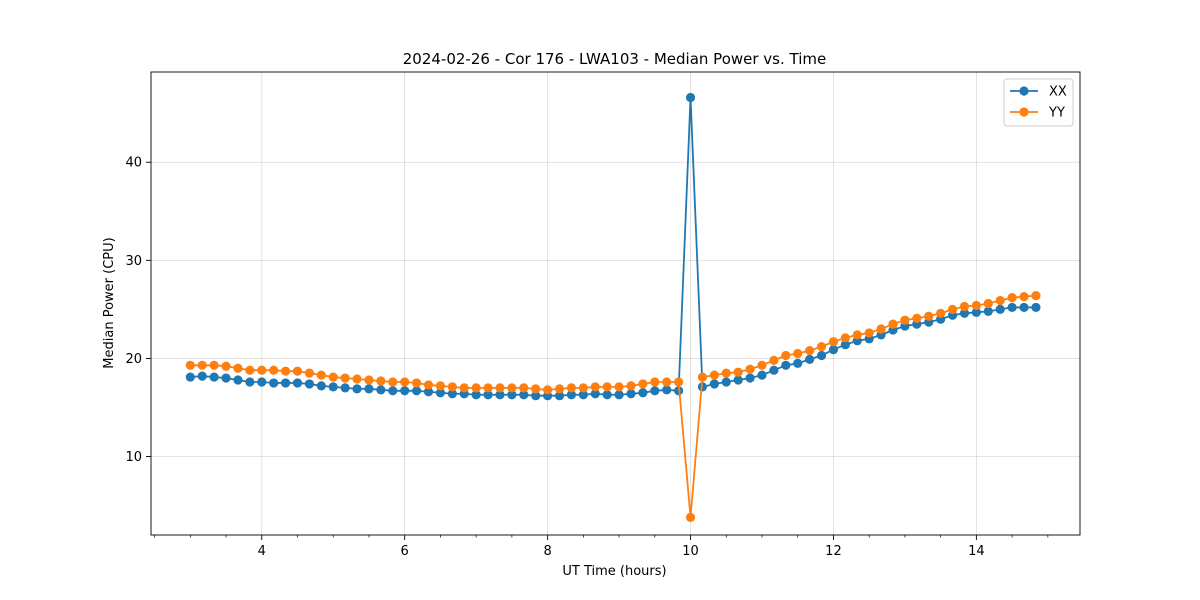 The image size is (1200, 600). Describe the element at coordinates (547, 551) in the screenshot. I see `x-tick-label: 8` at that location.